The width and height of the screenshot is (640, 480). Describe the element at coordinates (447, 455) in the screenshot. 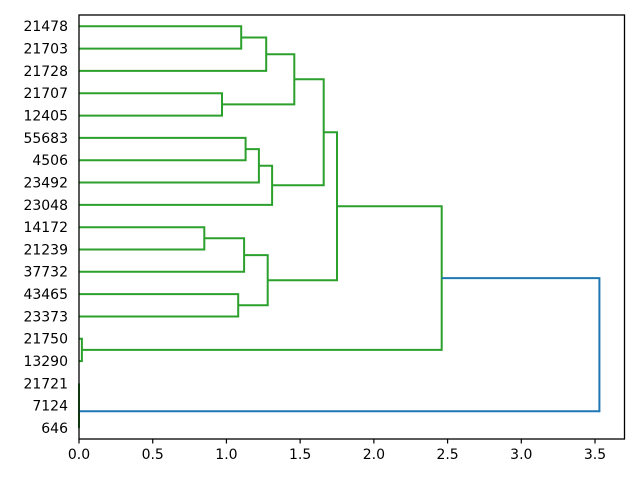

I see `x-tick-label: 2.5` at that location.